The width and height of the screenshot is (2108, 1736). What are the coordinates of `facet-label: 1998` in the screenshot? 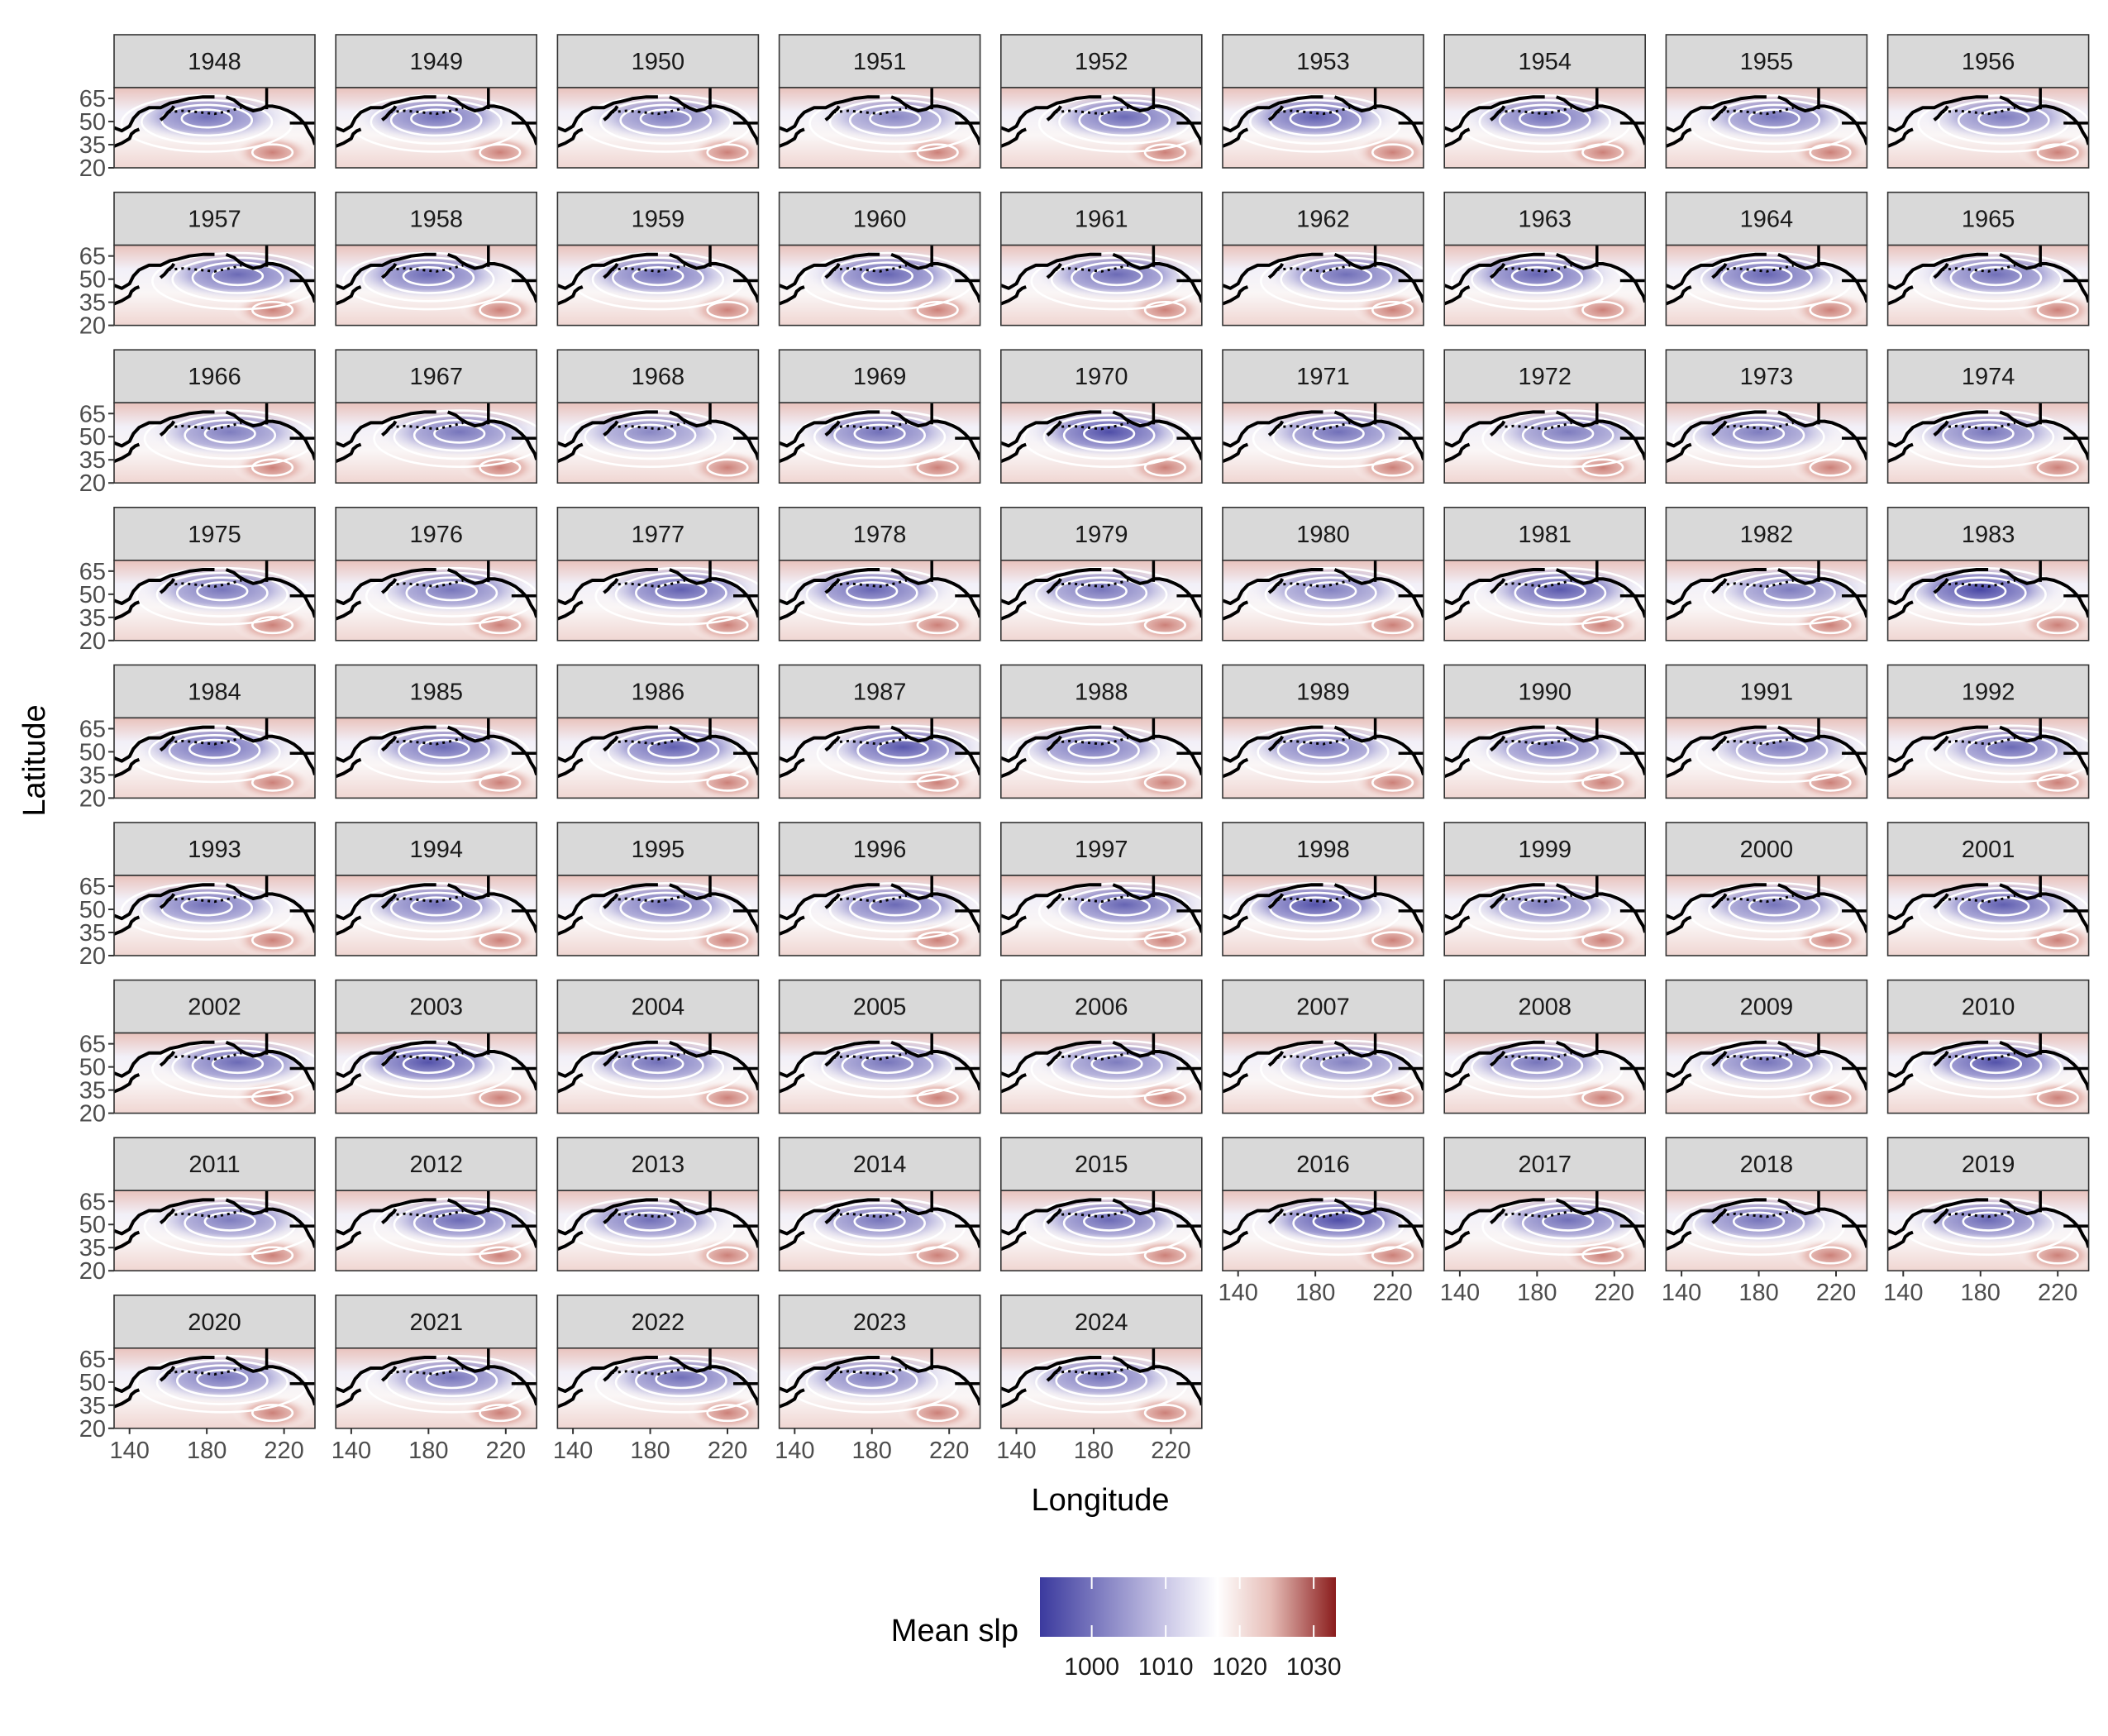 It's located at (1323, 850).